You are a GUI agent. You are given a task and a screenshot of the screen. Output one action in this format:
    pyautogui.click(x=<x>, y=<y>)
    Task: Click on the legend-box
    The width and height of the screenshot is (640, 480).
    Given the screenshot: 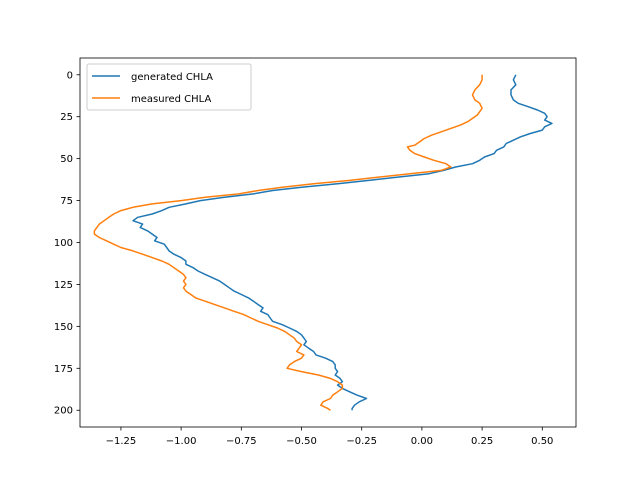 What is the action you would take?
    pyautogui.click(x=169, y=87)
    